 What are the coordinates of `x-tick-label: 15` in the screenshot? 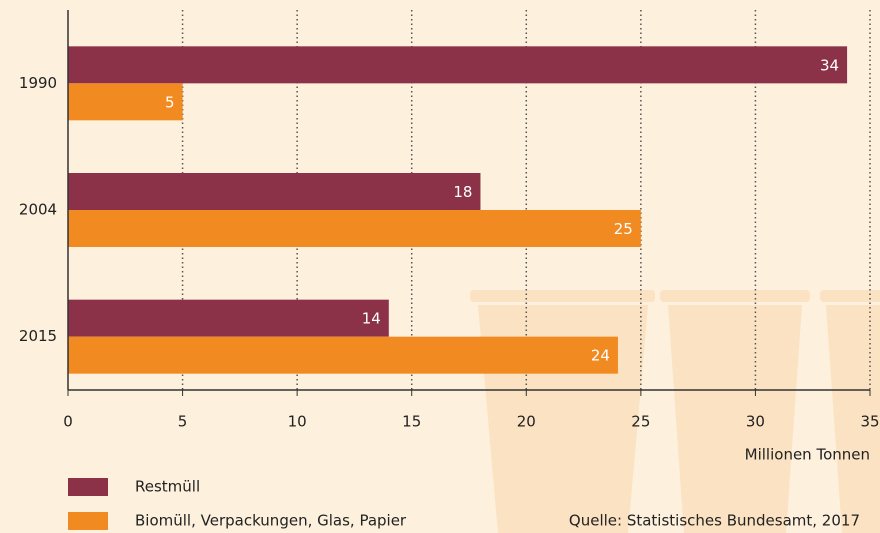 It's located at (411, 422).